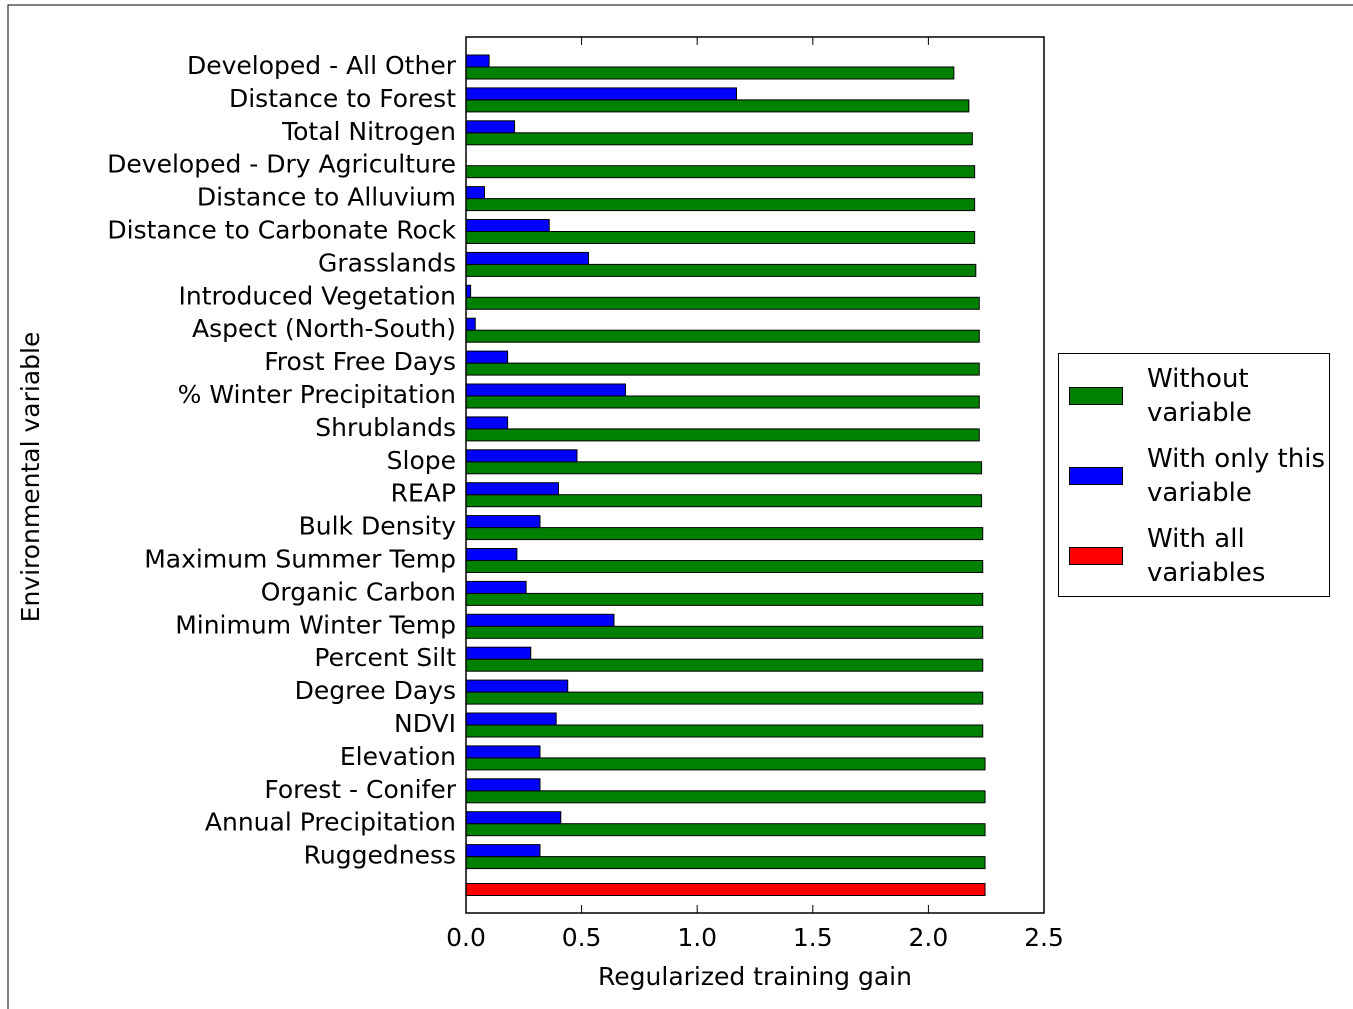 The width and height of the screenshot is (1353, 1009). I want to click on legend-item: With only this variable, so click(1198, 476).